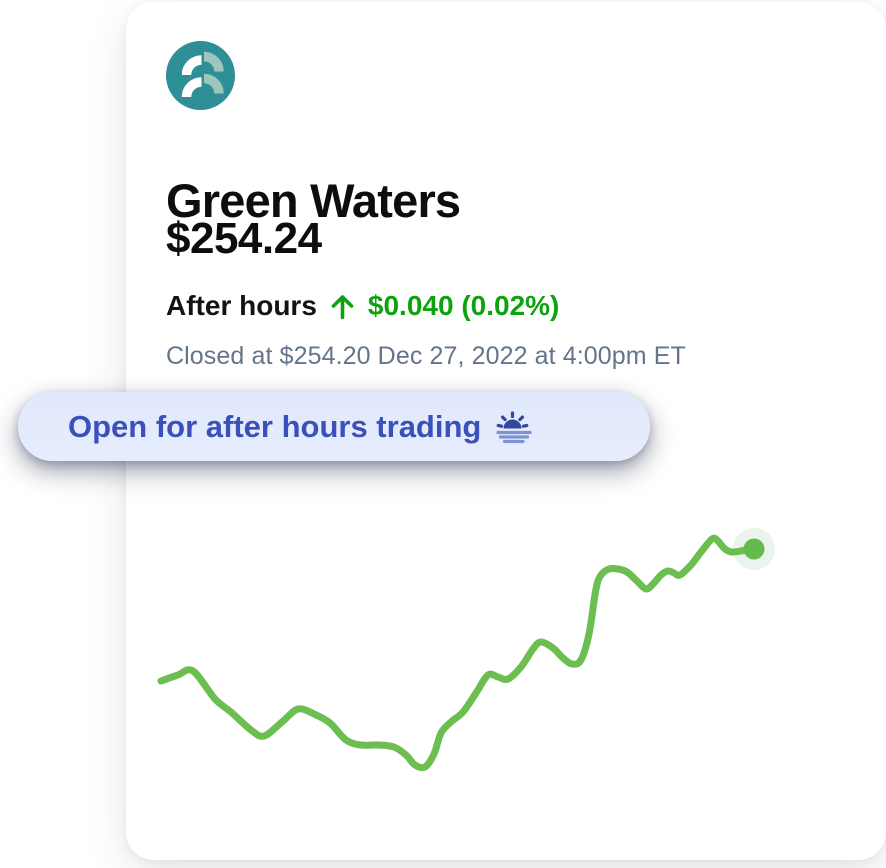 The width and height of the screenshot is (886, 868). Describe the element at coordinates (342, 306) in the screenshot. I see `up-arrow-icon` at that location.